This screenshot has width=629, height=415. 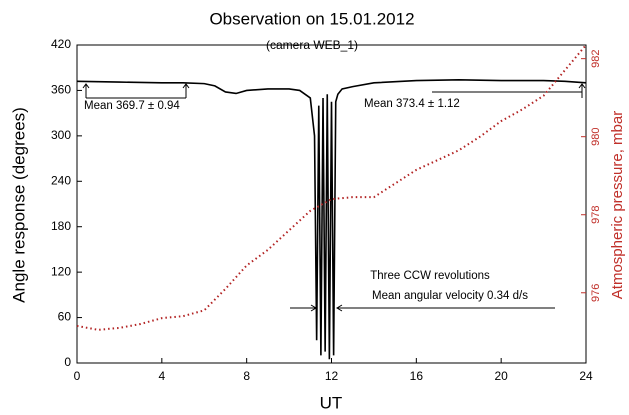 I want to click on y-tick-label: 360, so click(x=61, y=90).